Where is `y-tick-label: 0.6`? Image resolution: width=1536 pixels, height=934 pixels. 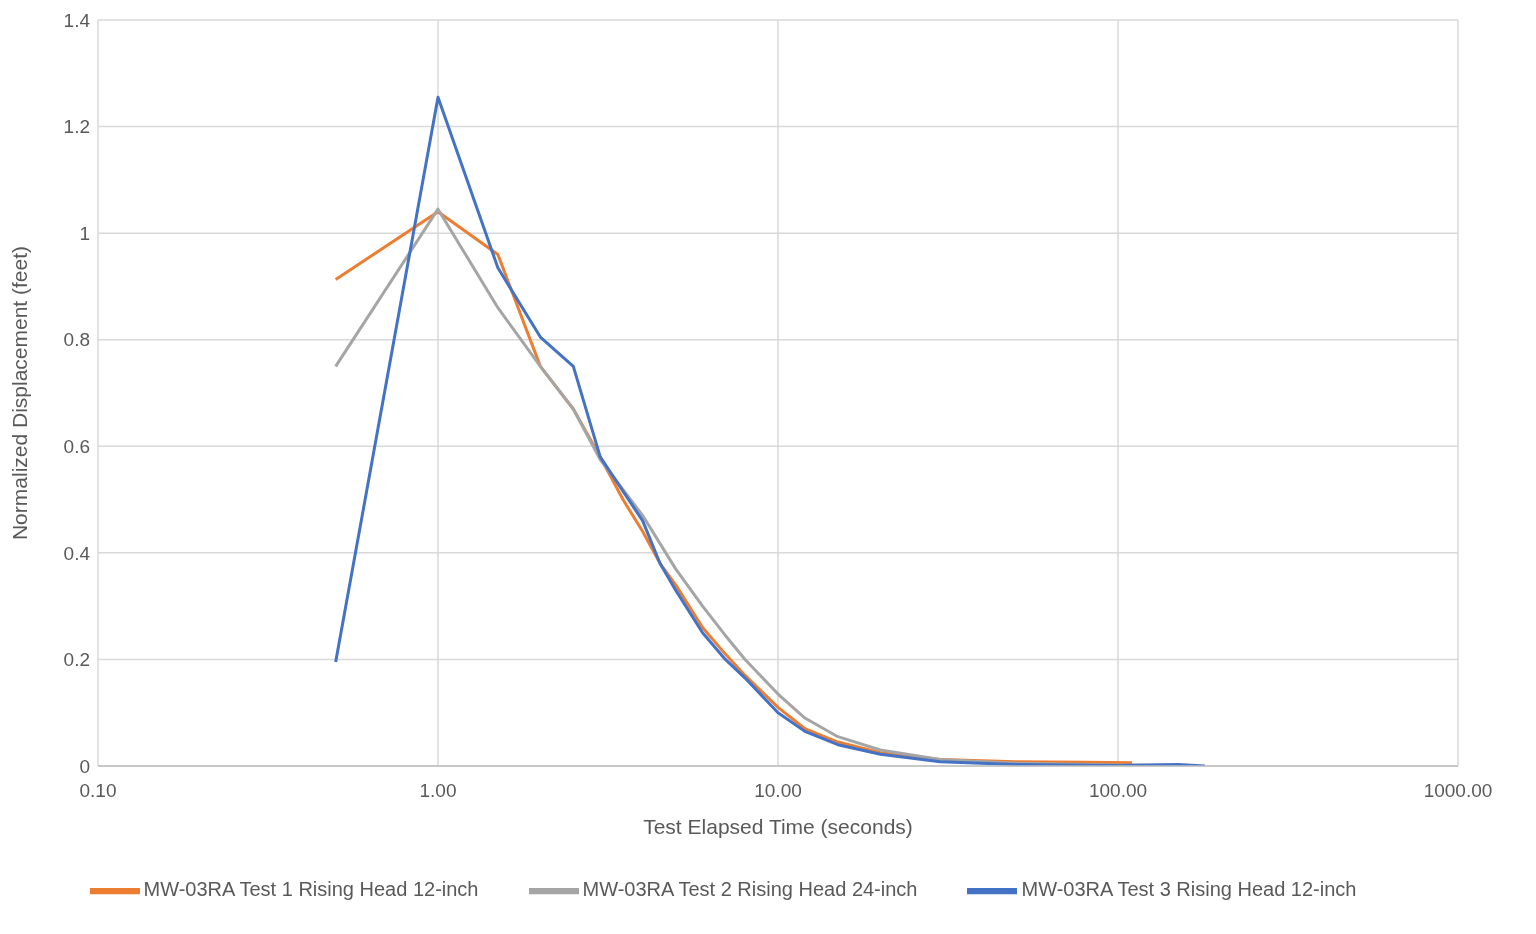 y-tick-label: 0.6 is located at coordinates (76, 447).